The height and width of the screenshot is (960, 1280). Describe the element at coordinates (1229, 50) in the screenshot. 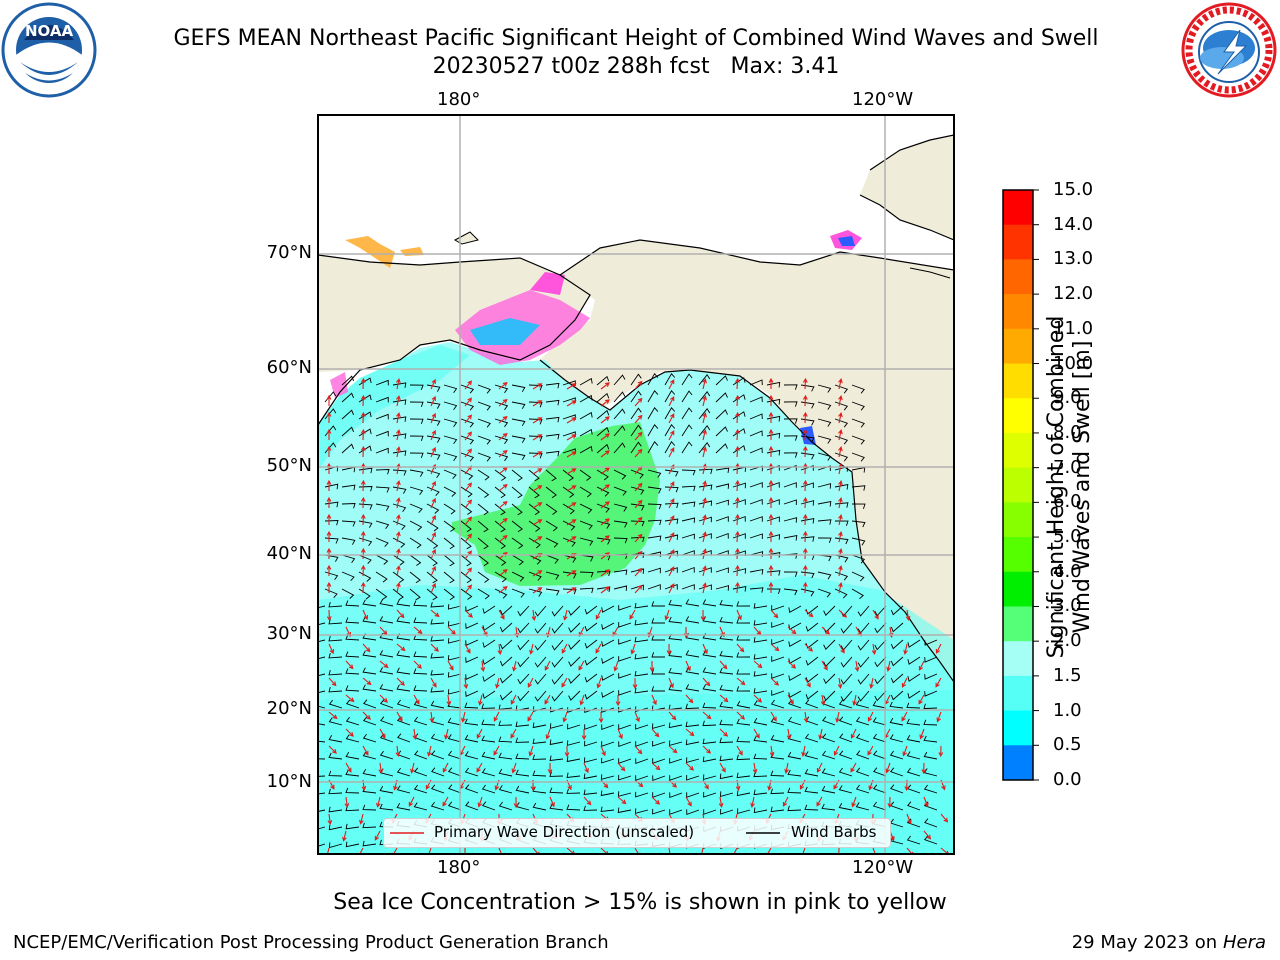

I see `nws-logo-icon` at that location.